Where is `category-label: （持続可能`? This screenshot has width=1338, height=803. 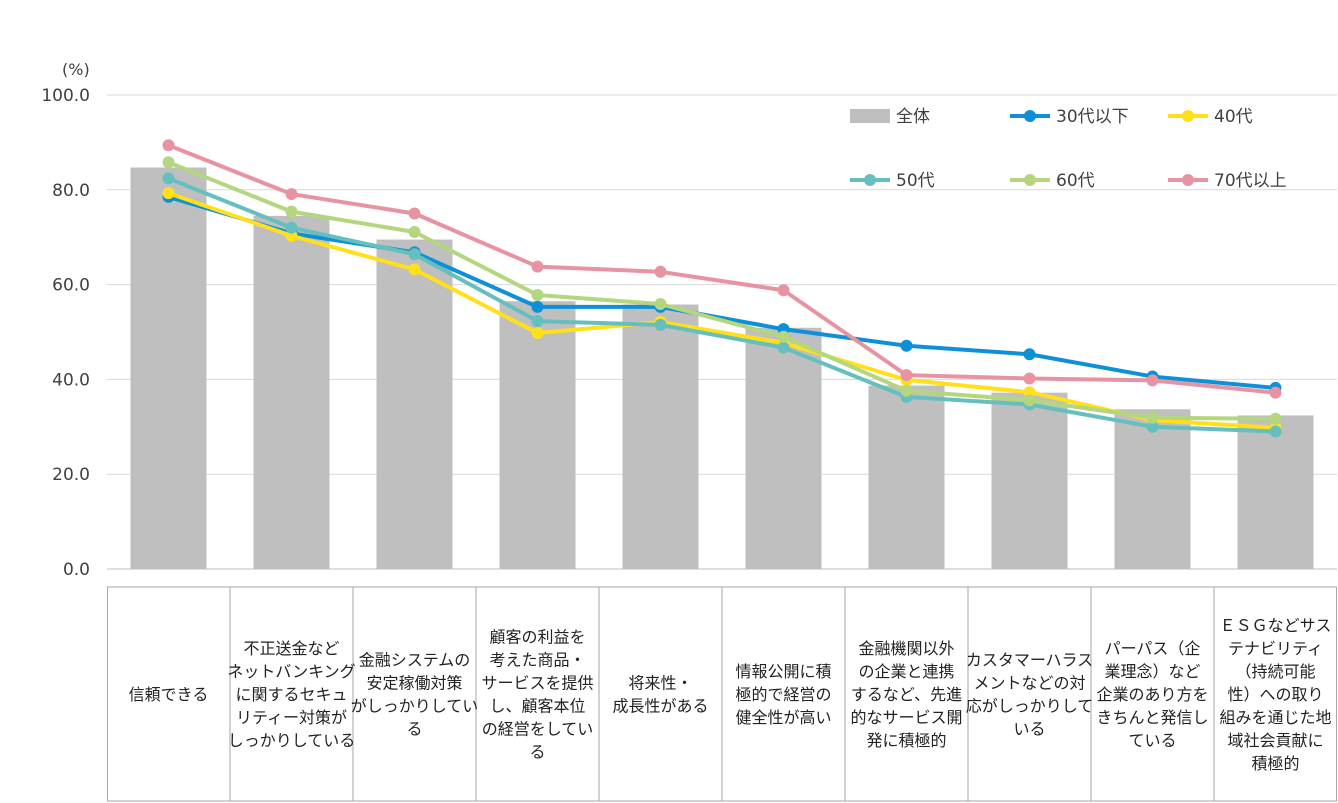 category-label: （持続可能 is located at coordinates (1275, 671).